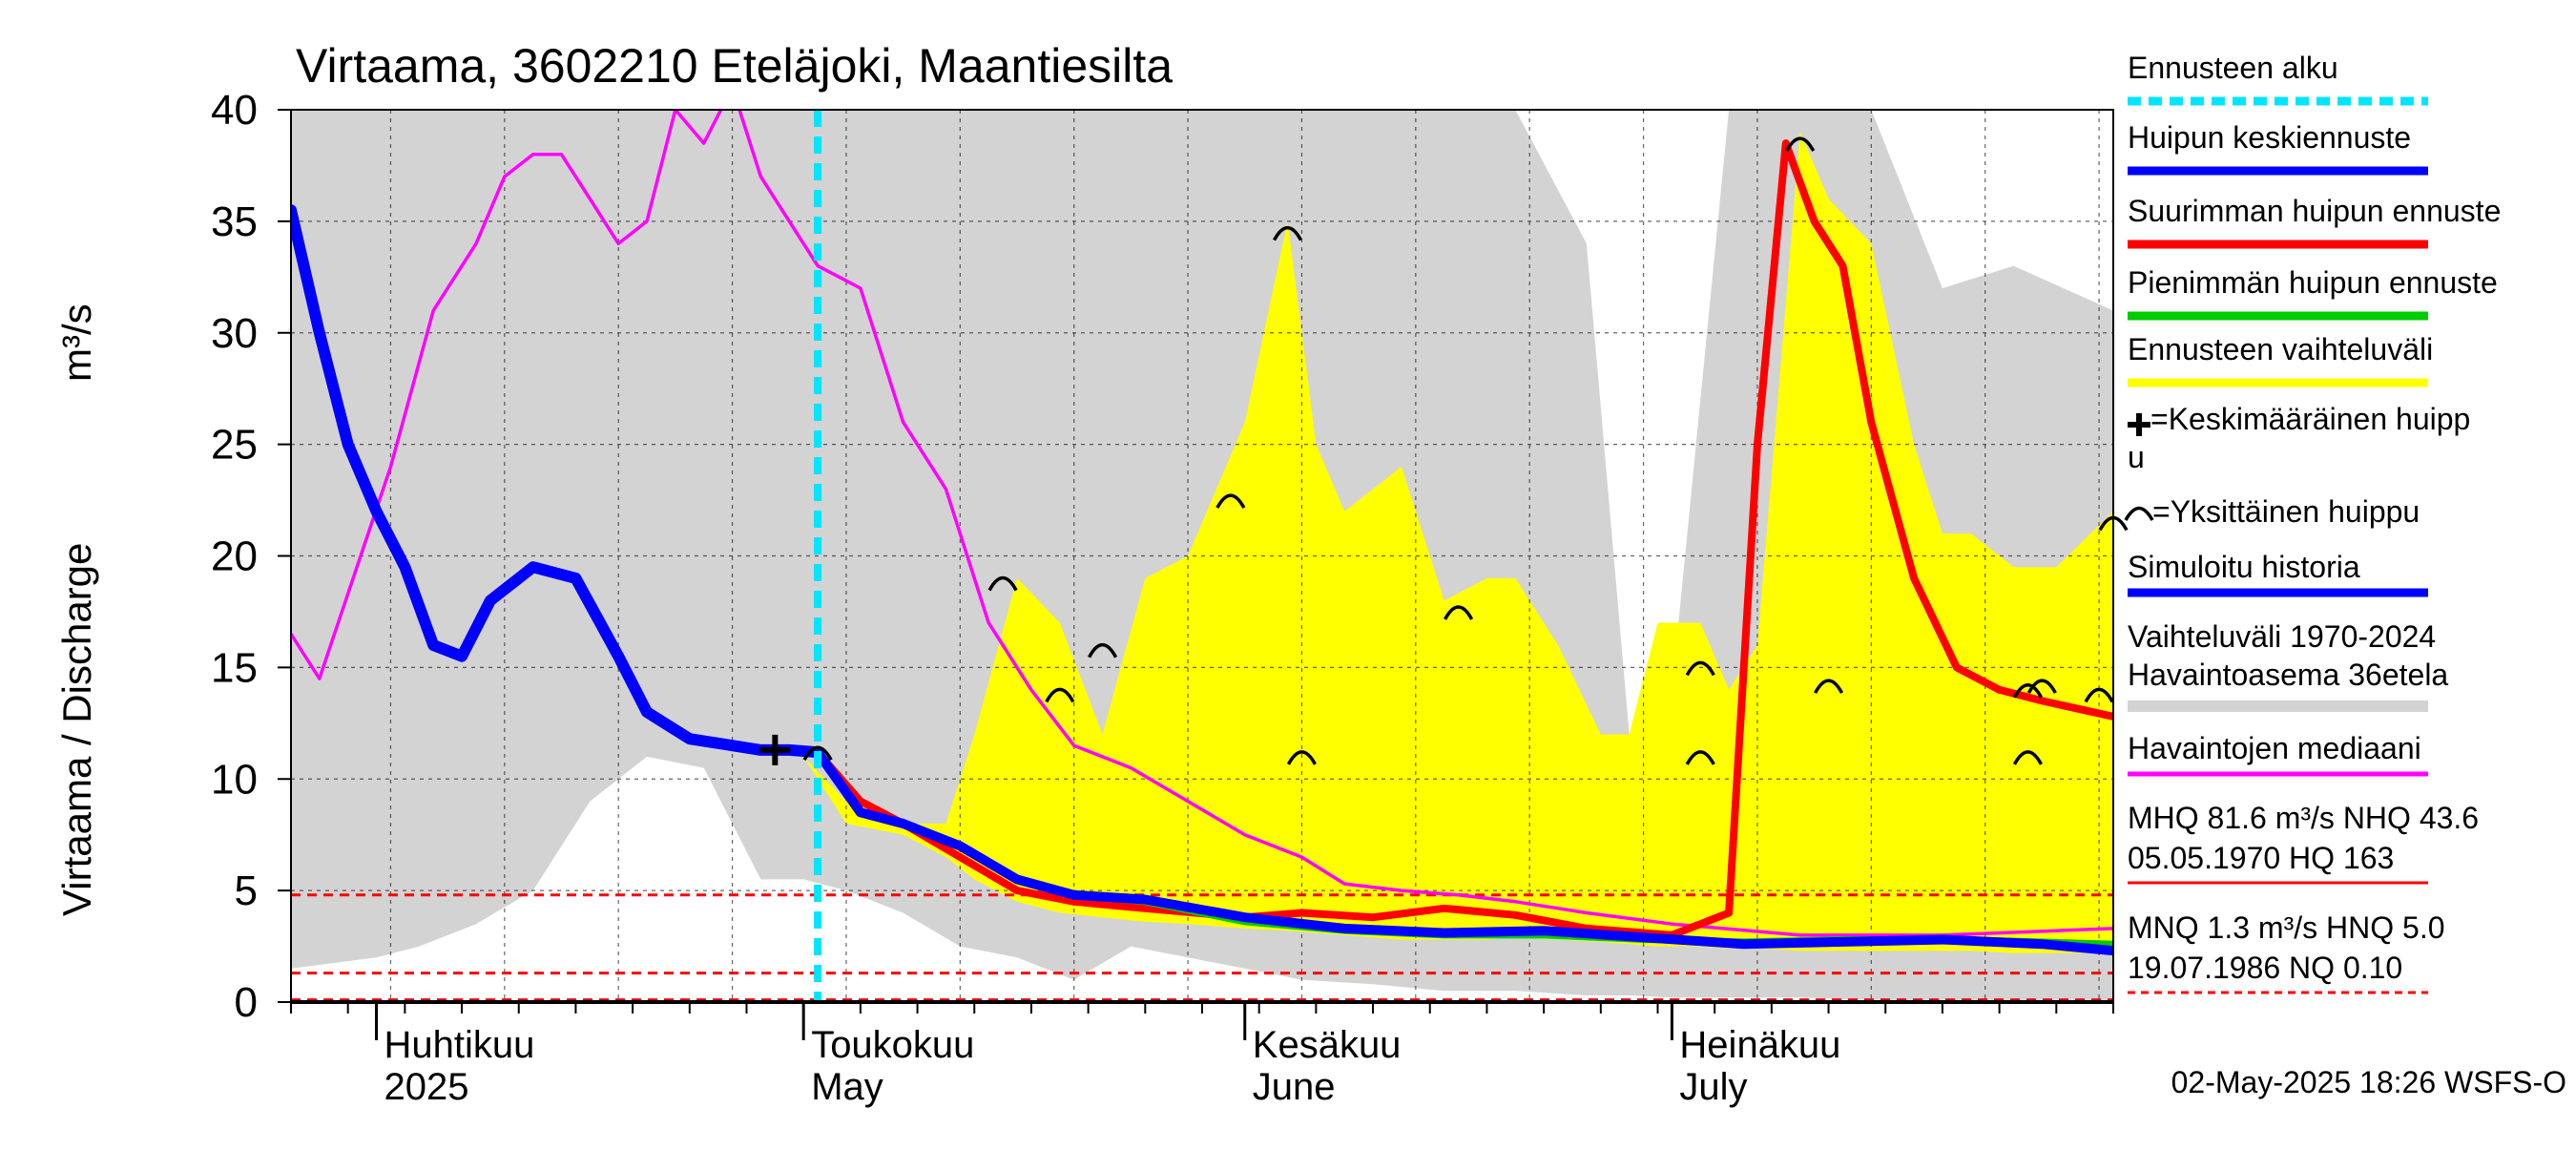  I want to click on footer-timestamp: 02-May-2025 18:26 WSFS-O, so click(2368, 1082).